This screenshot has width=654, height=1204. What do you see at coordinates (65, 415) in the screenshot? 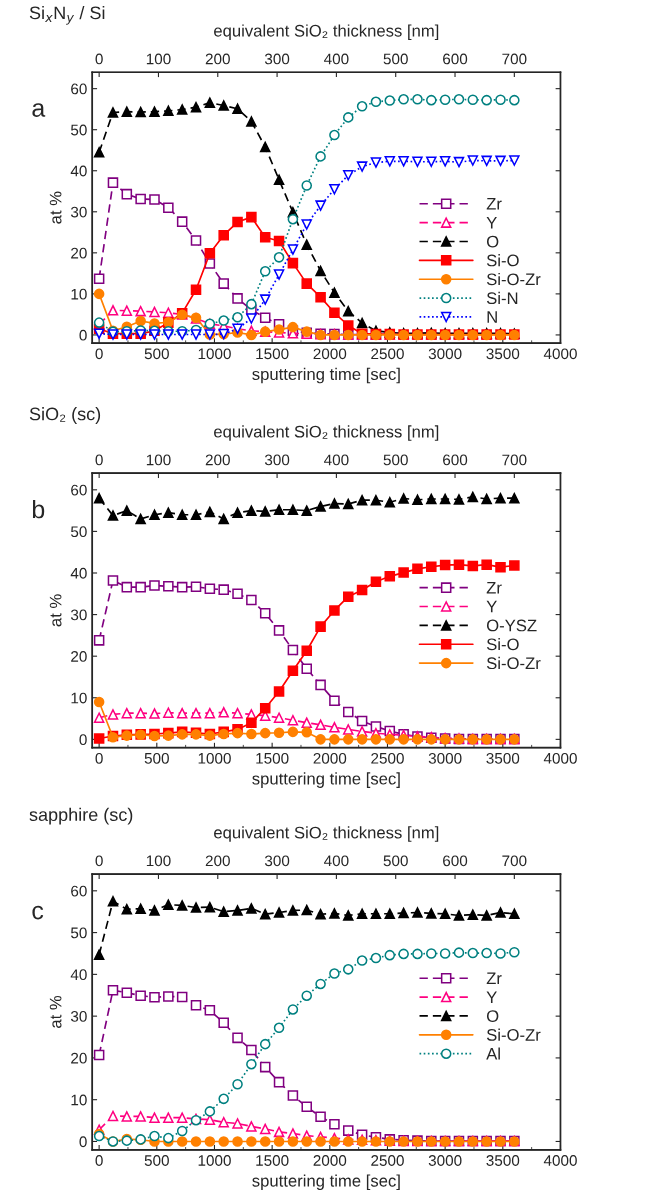
I see `chart-title: SiO₂ (sc)` at bounding box center [65, 415].